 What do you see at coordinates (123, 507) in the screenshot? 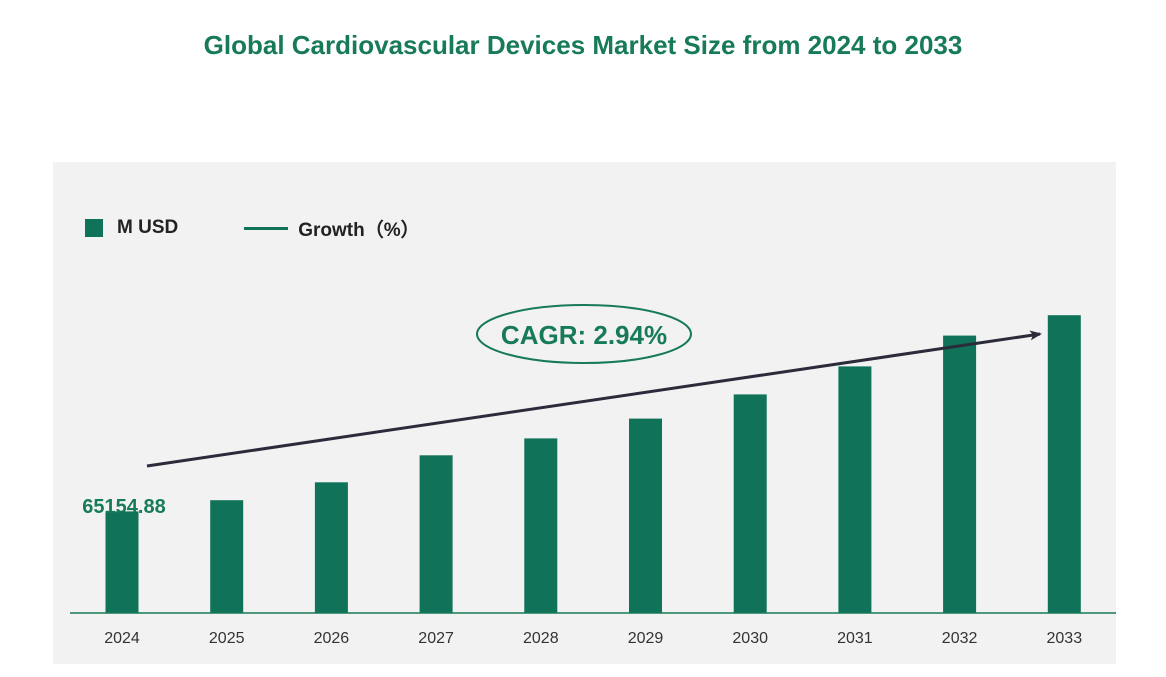
I see `data-label-2024: 65154.88` at bounding box center [123, 507].